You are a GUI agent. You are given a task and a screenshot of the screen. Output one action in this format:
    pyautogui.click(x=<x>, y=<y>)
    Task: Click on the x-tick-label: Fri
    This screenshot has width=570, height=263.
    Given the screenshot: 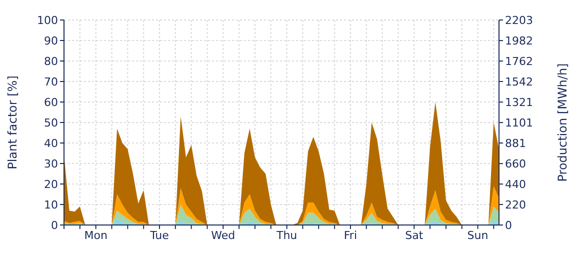 What is the action you would take?
    pyautogui.click(x=351, y=235)
    